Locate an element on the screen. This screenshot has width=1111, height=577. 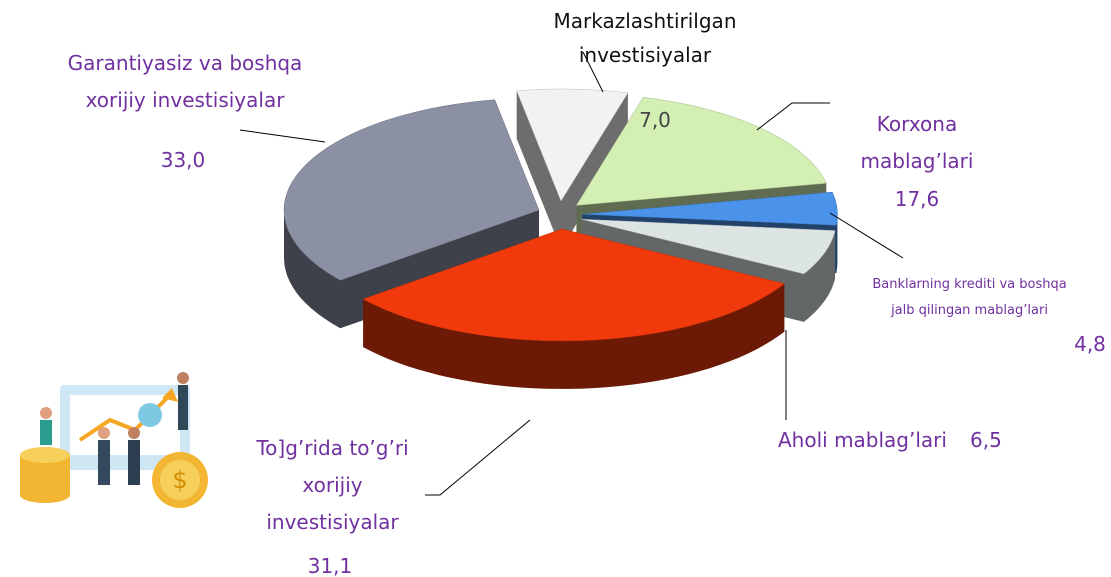
value-label: 4,8 is located at coordinates (1090, 344).